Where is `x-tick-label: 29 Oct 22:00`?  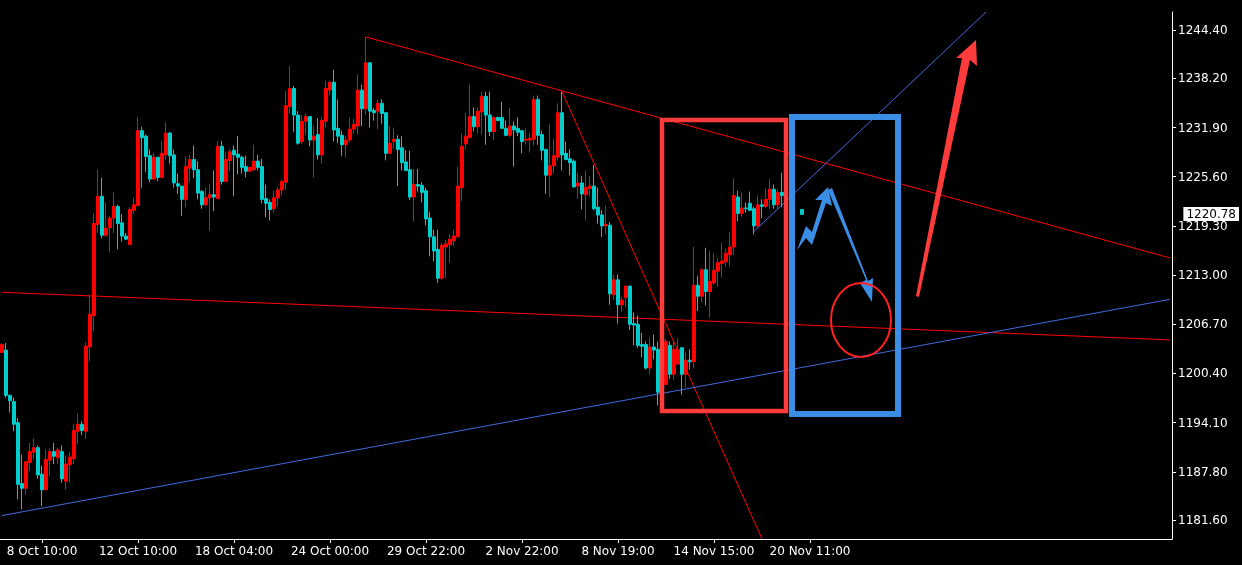 x-tick-label: 29 Oct 22:00 is located at coordinates (426, 551).